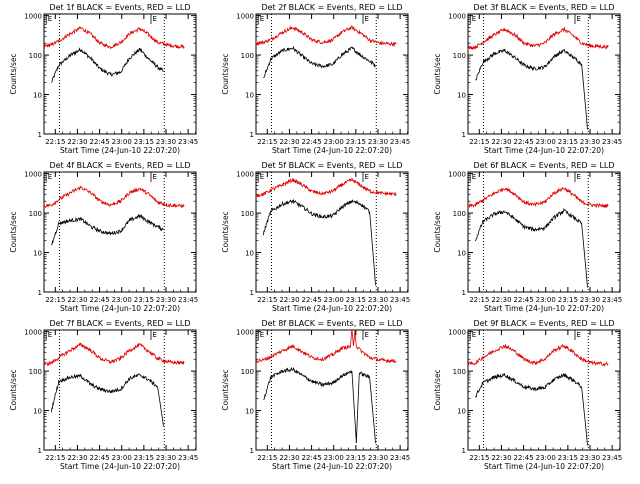 This screenshot has height=484, width=640. Describe the element at coordinates (543, 165) in the screenshot. I see `chart-title: Det 6f BLACK = Events, RED = LLD` at that location.